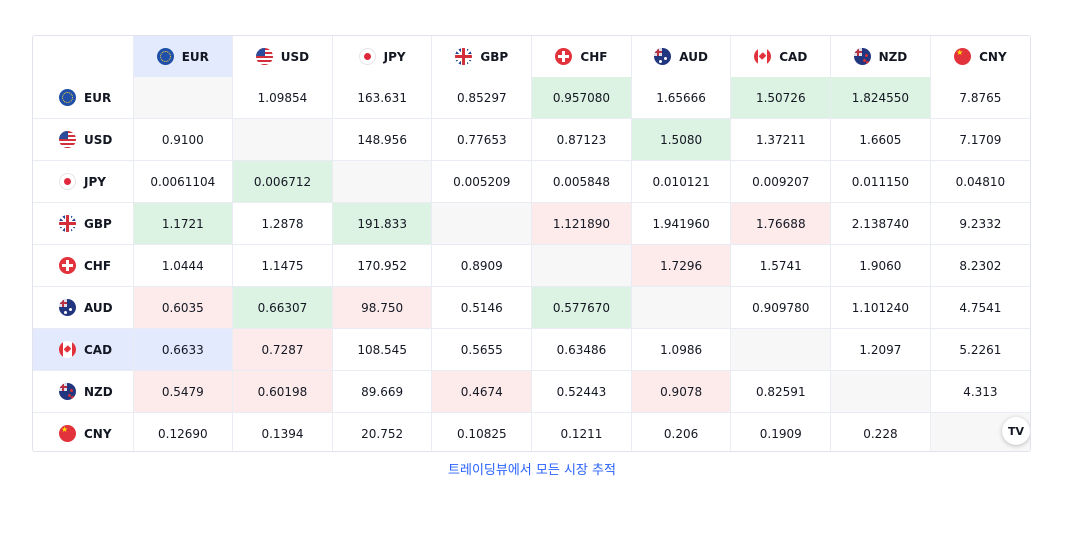 The image size is (1067, 547). What do you see at coordinates (781, 98) in the screenshot?
I see `rate-cell: 1.50726` at bounding box center [781, 98].